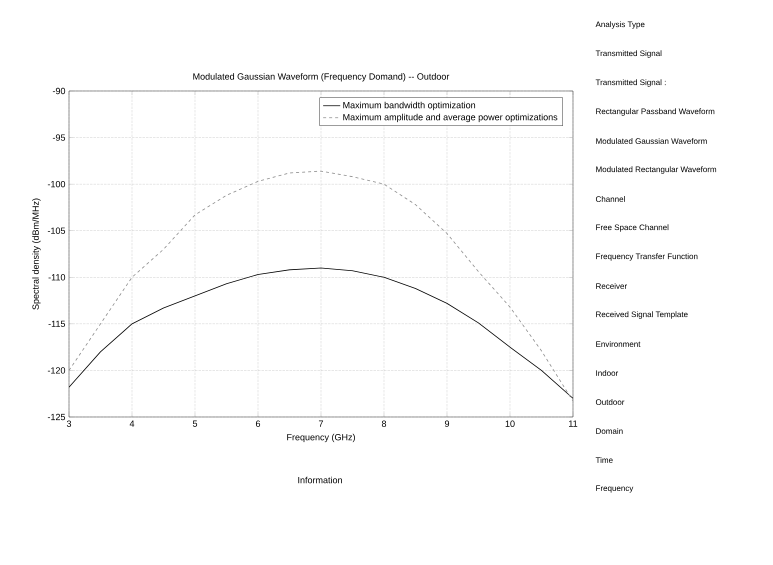 This screenshot has width=773, height=565. I want to click on y-tick-label: -125, so click(57, 417).